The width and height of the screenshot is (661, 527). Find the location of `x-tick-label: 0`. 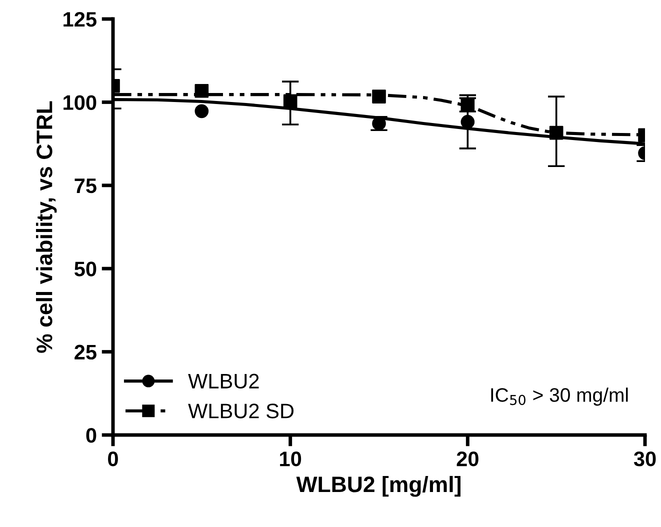

x-tick-label: 0 is located at coordinates (113, 459).